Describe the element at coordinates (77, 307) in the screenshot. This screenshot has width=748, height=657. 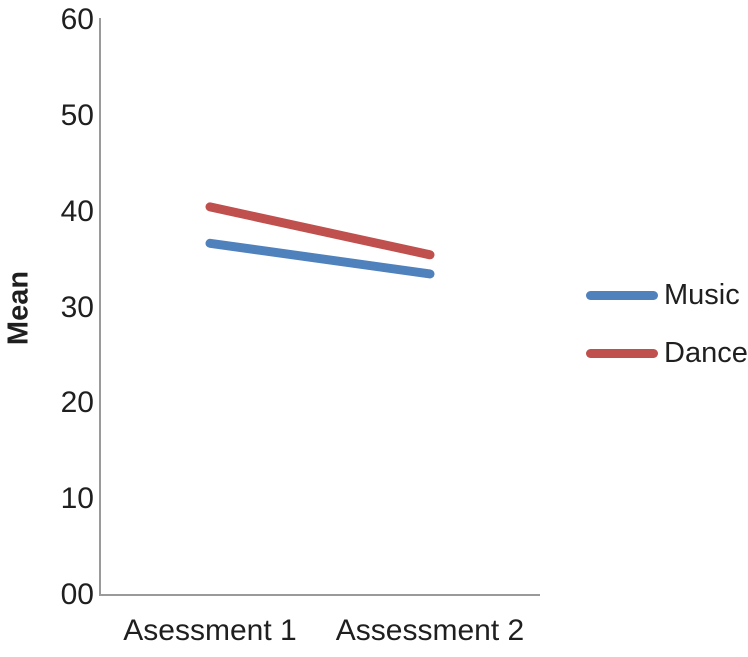
I see `y-tick-label: 30` at that location.